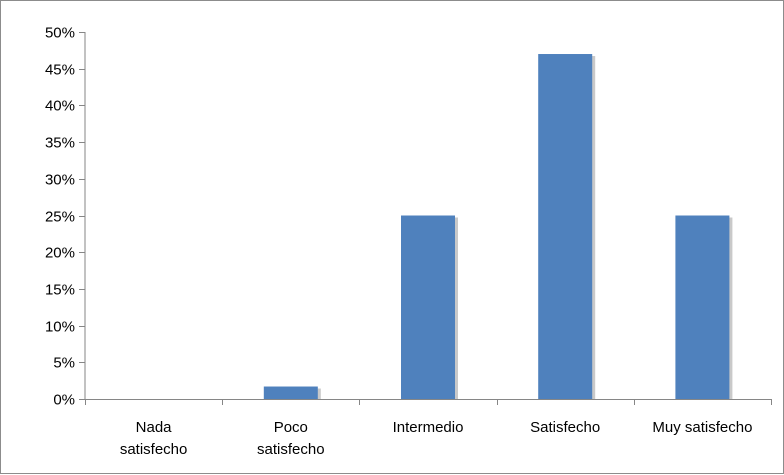 The height and width of the screenshot is (475, 784). I want to click on x-tick-label: Satisfecho, so click(565, 427).